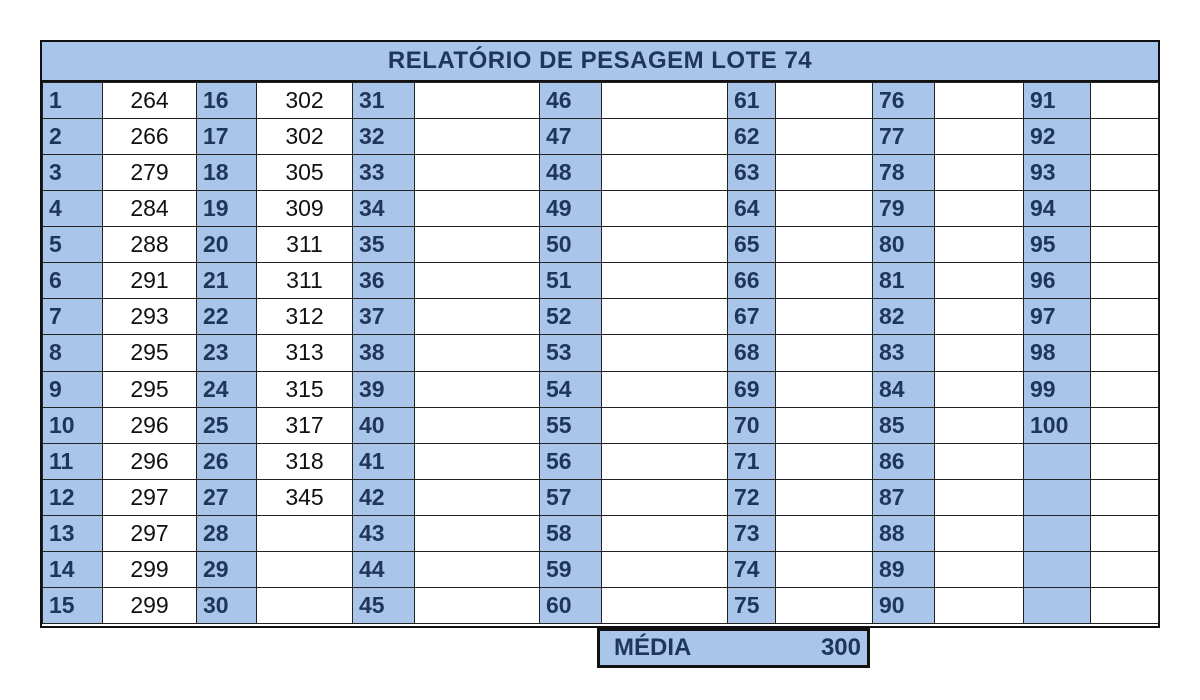 The width and height of the screenshot is (1200, 700). What do you see at coordinates (304, 209) in the screenshot?
I see `item-weight: 309` at bounding box center [304, 209].